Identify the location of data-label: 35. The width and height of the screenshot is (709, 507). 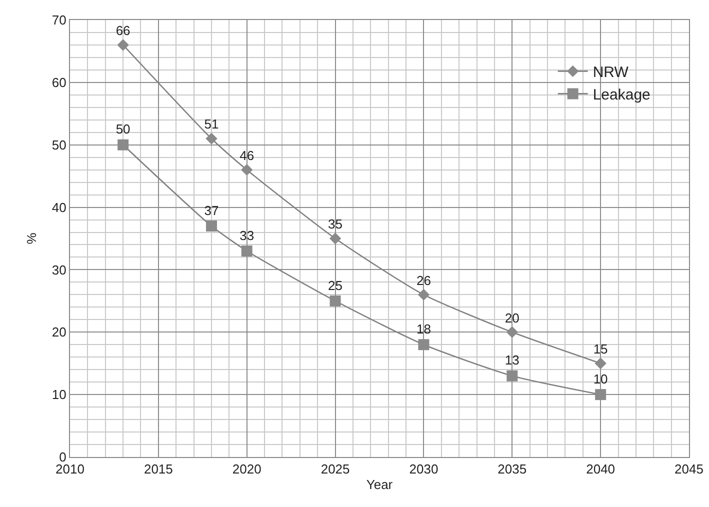
(335, 224).